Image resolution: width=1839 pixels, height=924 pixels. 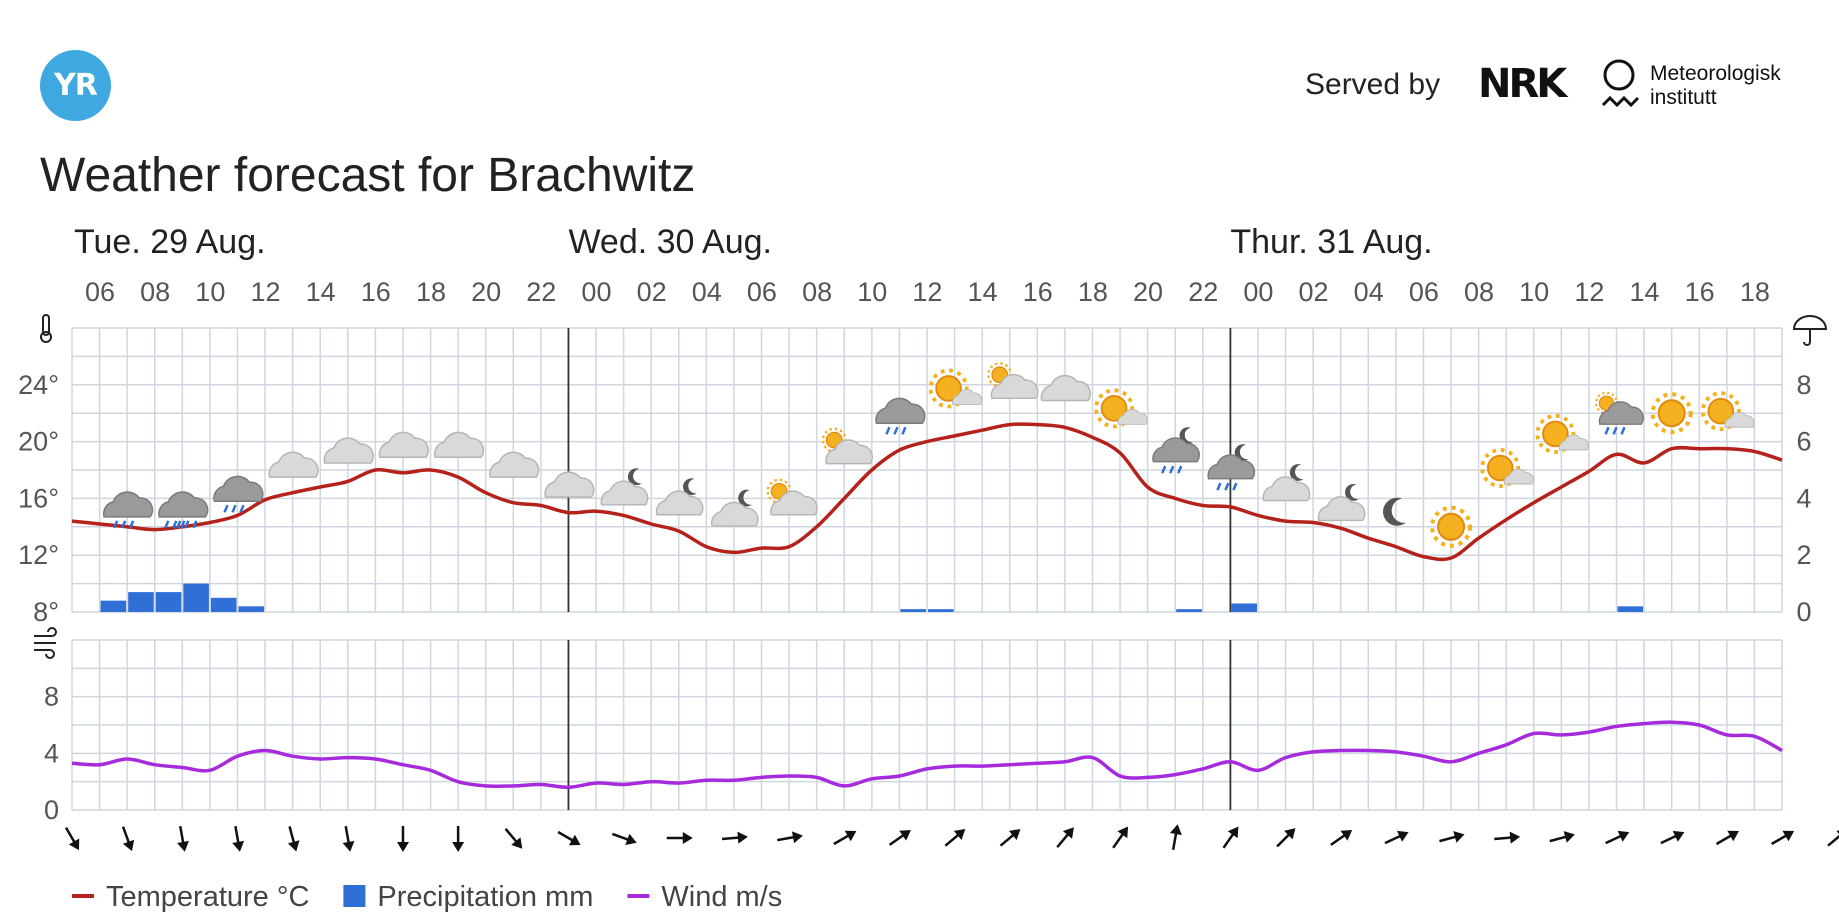 I want to click on legend-item: Temperature °C, so click(x=190, y=897).